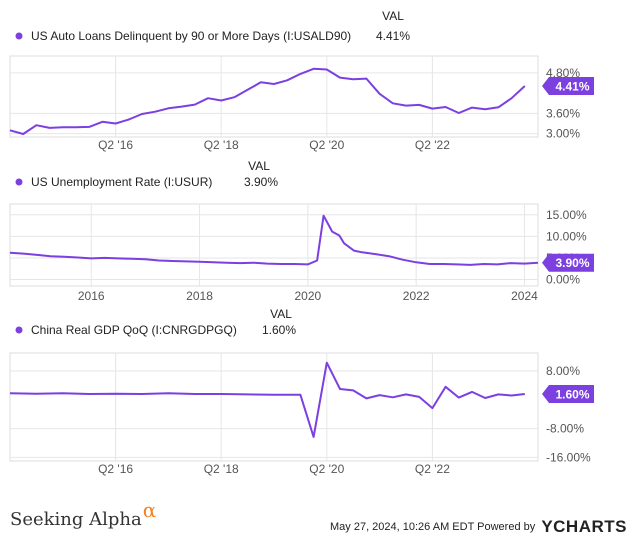 This screenshot has height=537, width=635. I want to click on y-tick-label: 0.00%, so click(563, 280).